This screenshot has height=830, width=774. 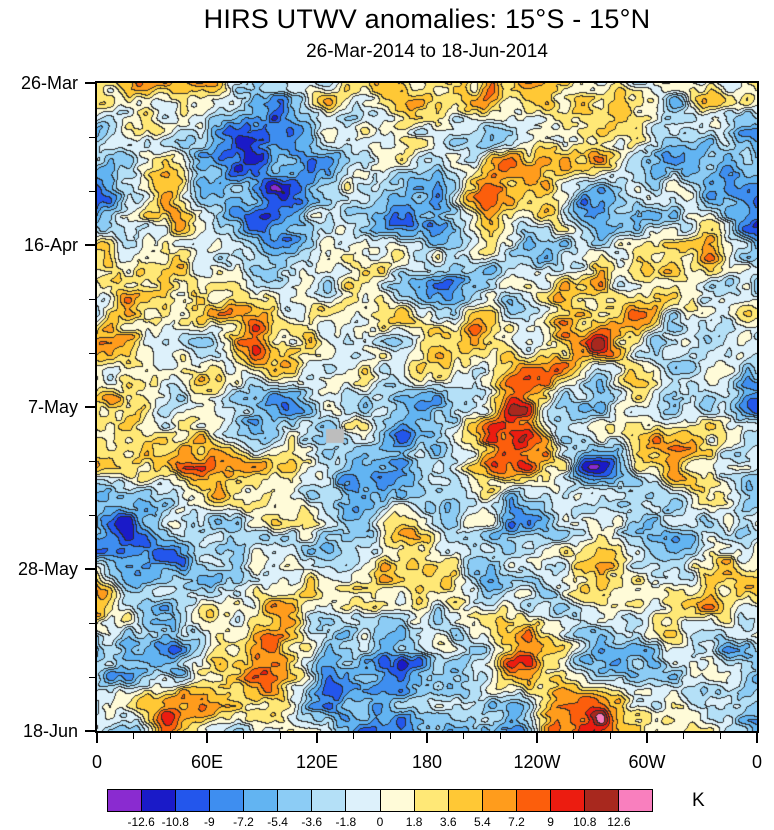 What do you see at coordinates (482, 822) in the screenshot?
I see `colorbar-tick-label: 5.4` at bounding box center [482, 822].